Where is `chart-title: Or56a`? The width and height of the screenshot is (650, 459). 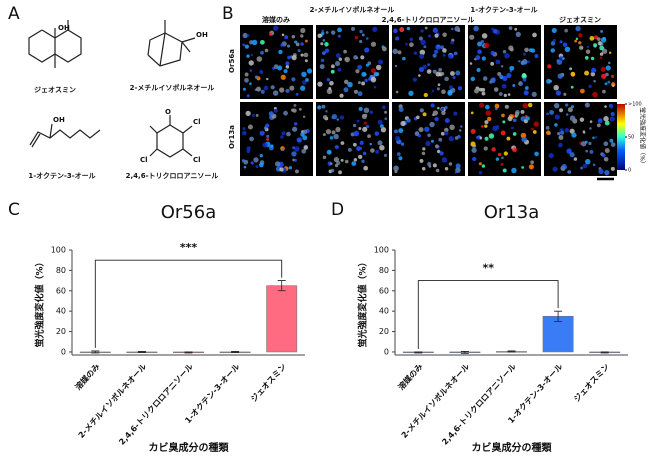 chart-title: Or56a is located at coordinates (189, 212).